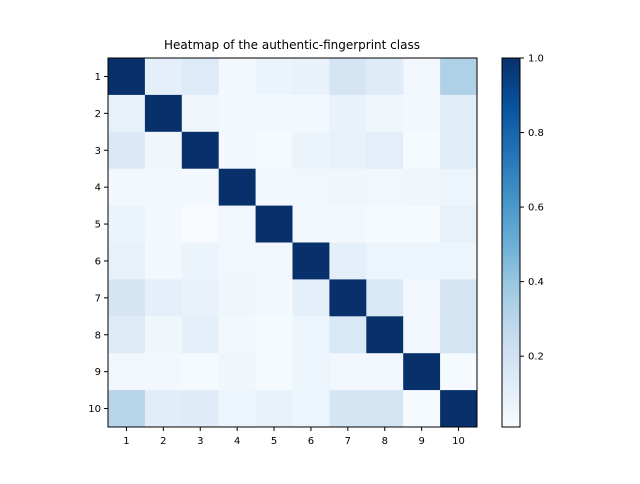 This screenshot has width=640, height=484. I want to click on heatmap-cell-r9-c6, so click(311, 372).